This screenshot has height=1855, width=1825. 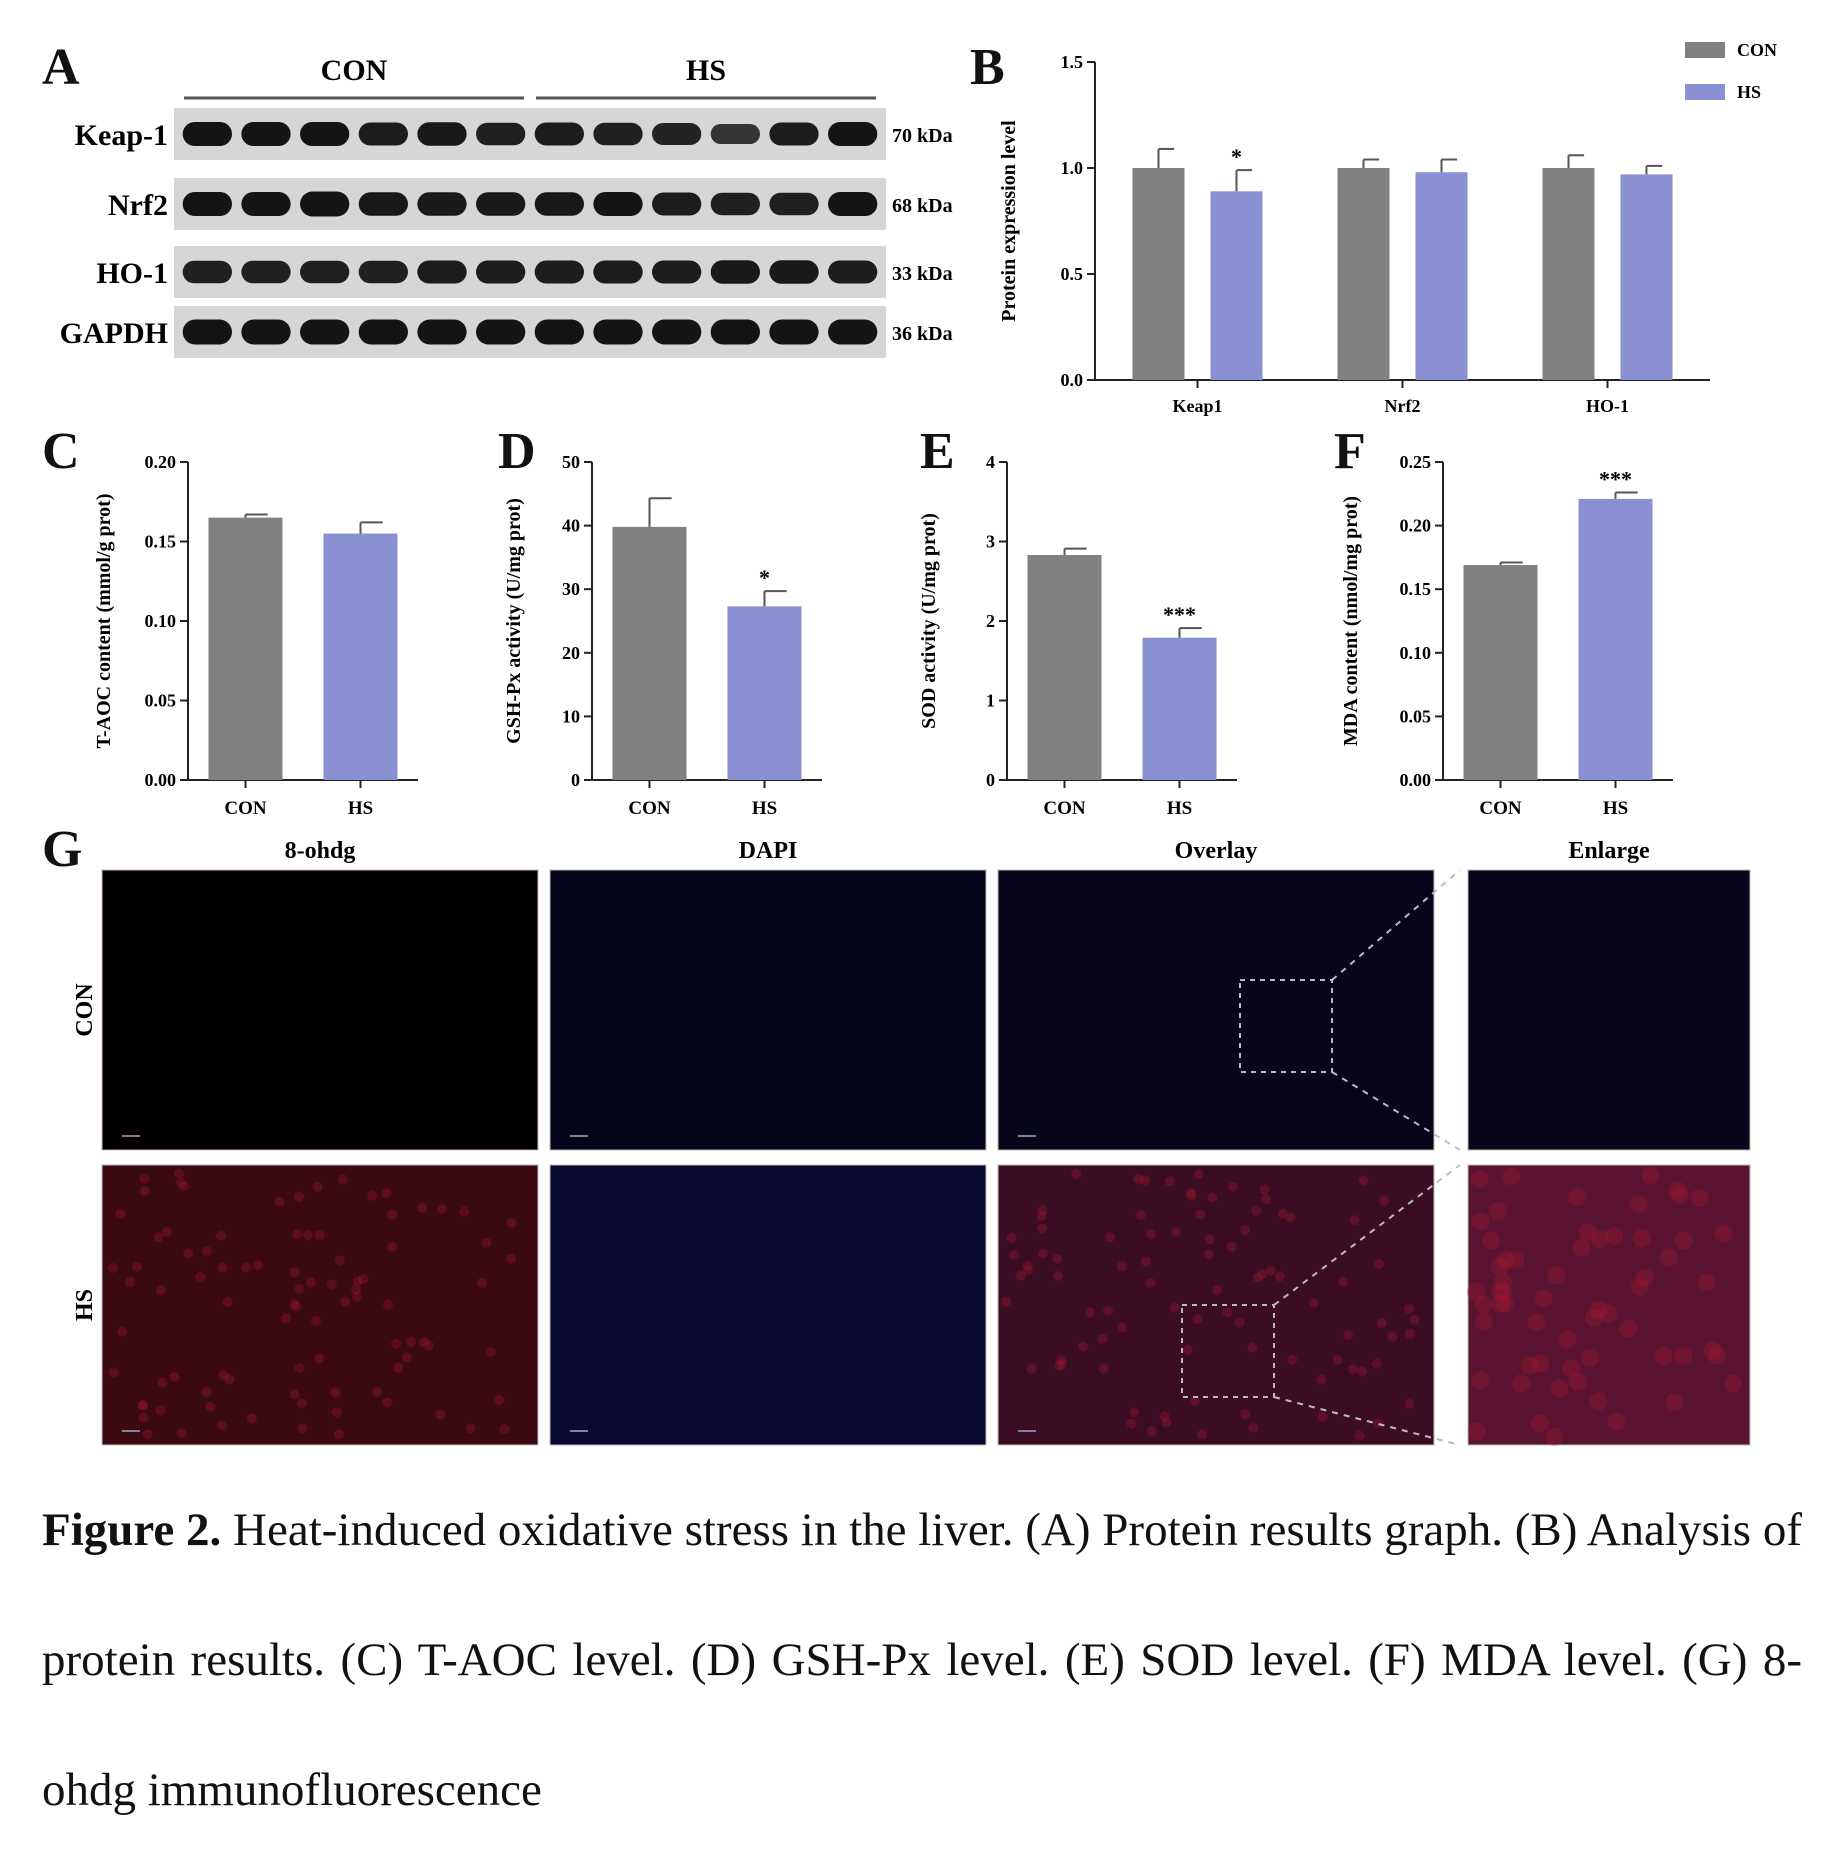 I want to click on if-image, so click(x=1609, y=1305).